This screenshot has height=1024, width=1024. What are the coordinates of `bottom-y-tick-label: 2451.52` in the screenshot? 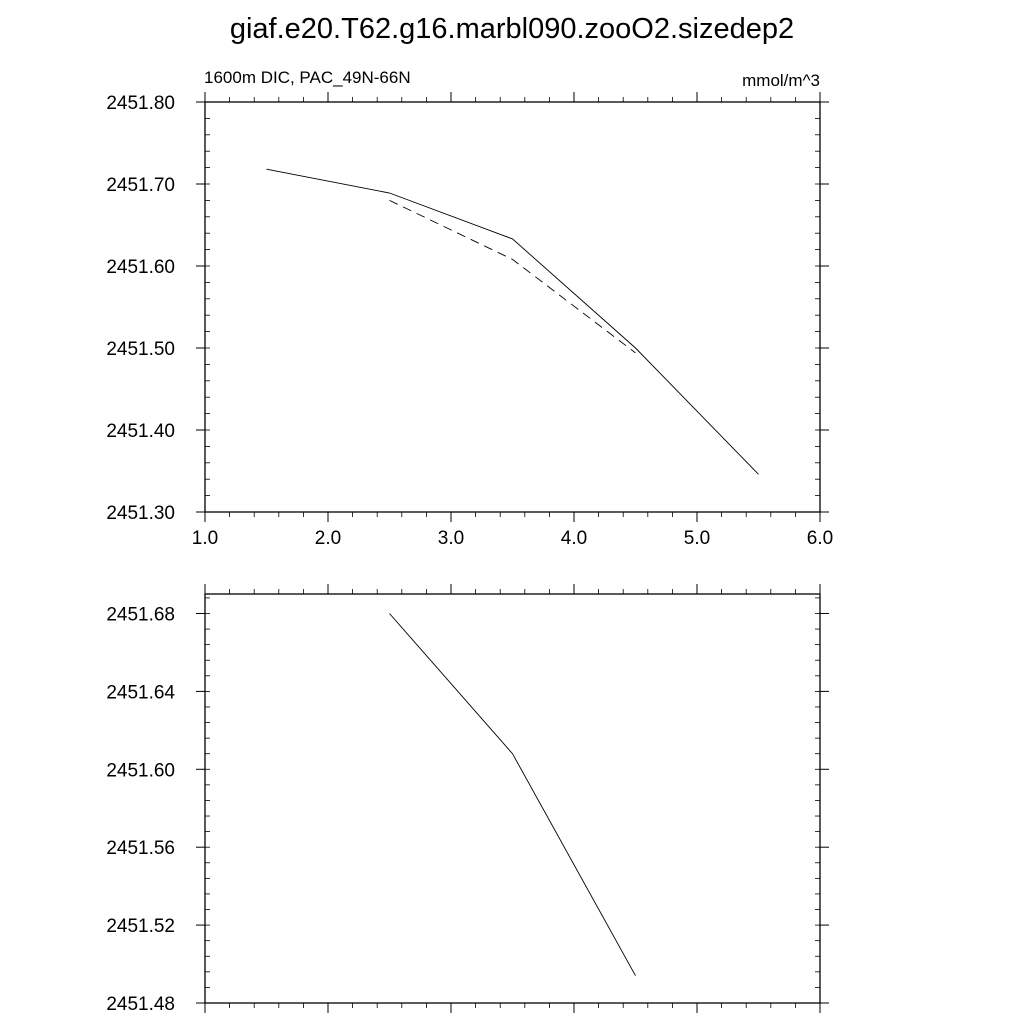 It's located at (140, 926).